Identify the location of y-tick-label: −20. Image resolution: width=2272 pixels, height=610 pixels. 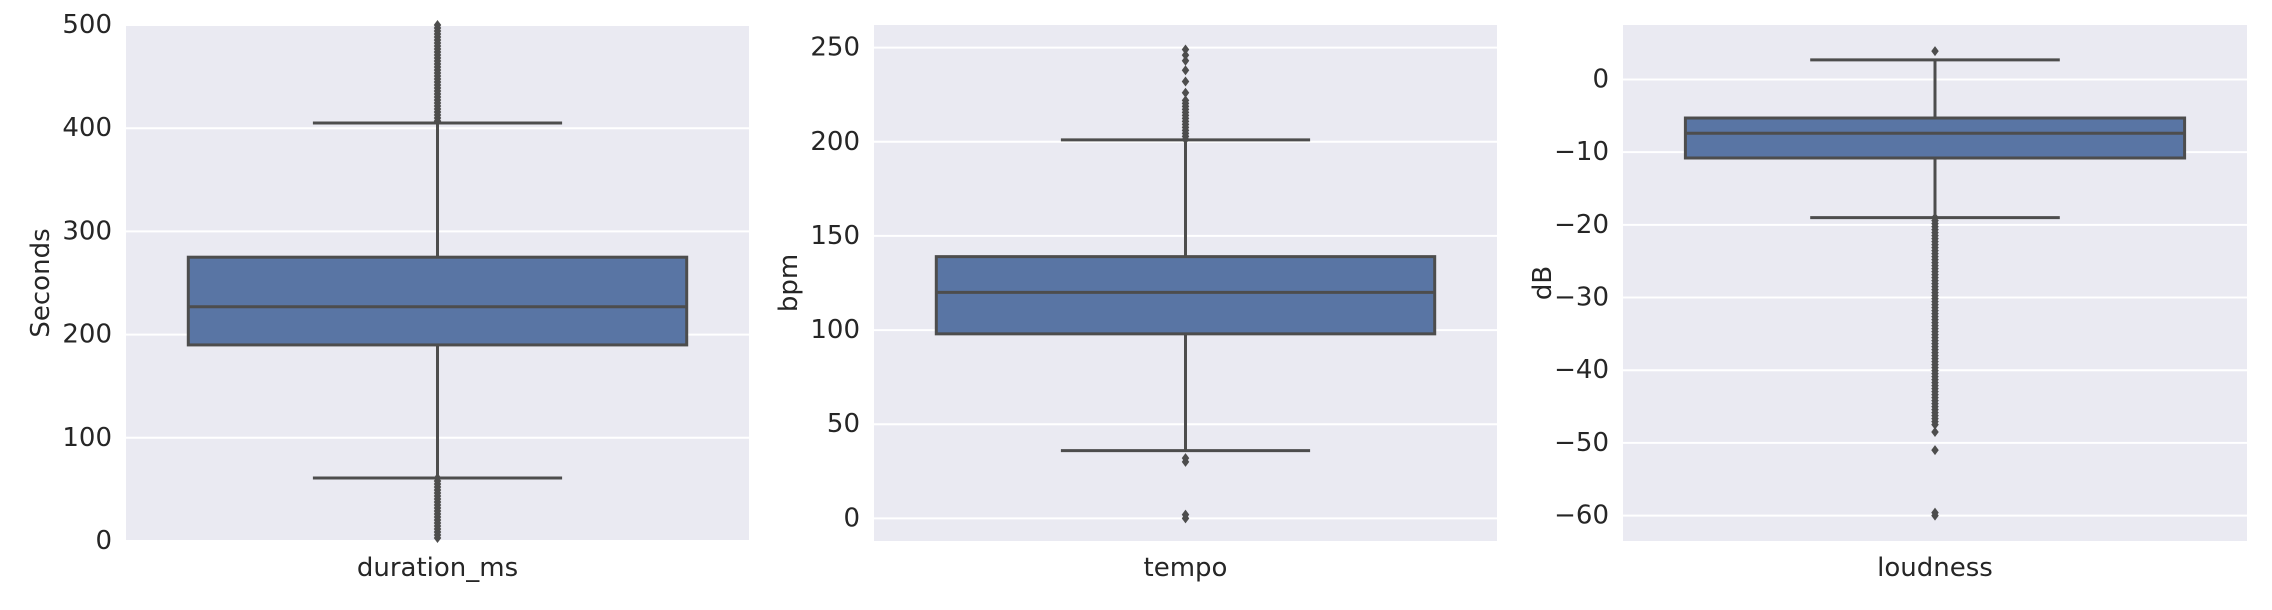
(1581, 225).